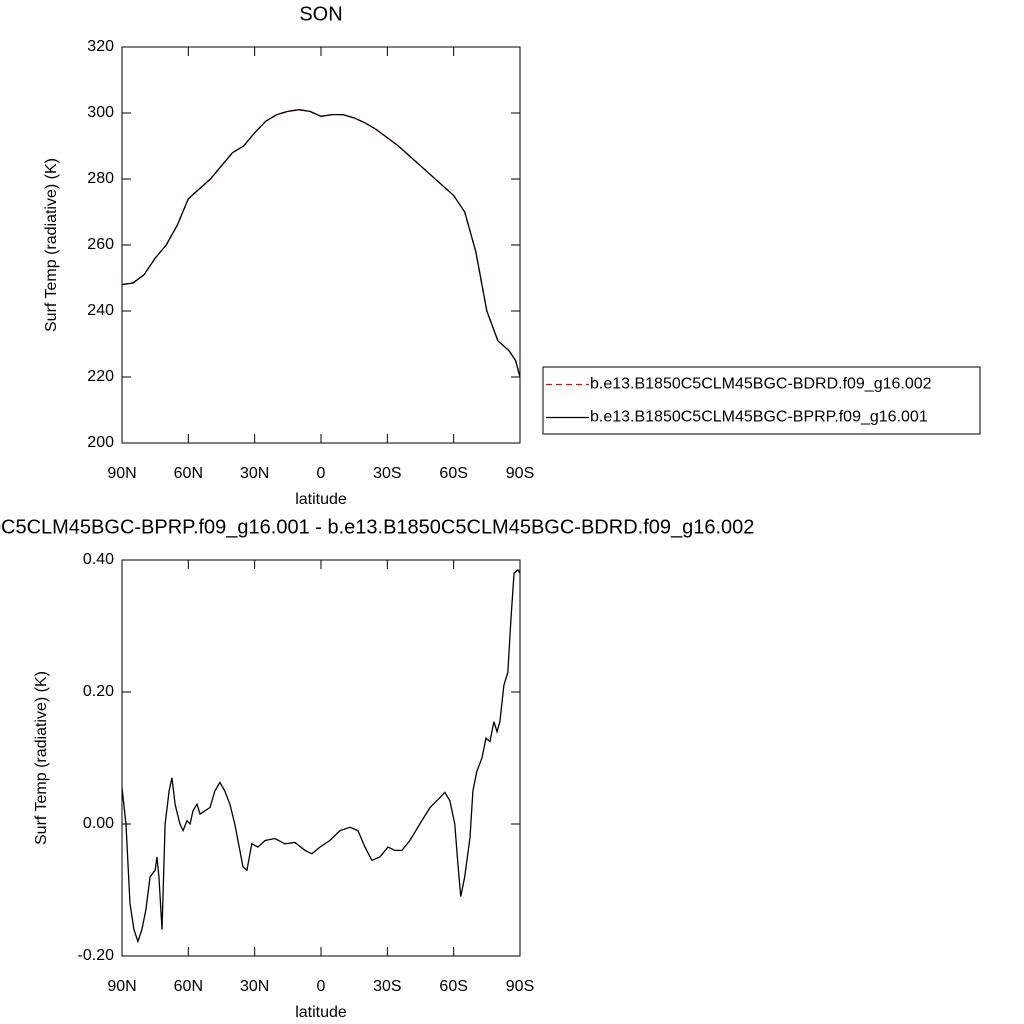 This screenshot has height=1024, width=1024. Describe the element at coordinates (100, 310) in the screenshot. I see `y-tick-label: 240` at that location.